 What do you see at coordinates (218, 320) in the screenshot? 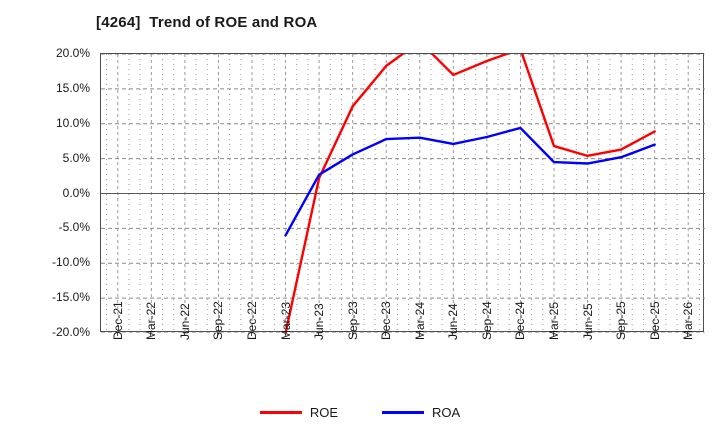
I see `x-axis-tick-label: Sep-22` at bounding box center [218, 320].